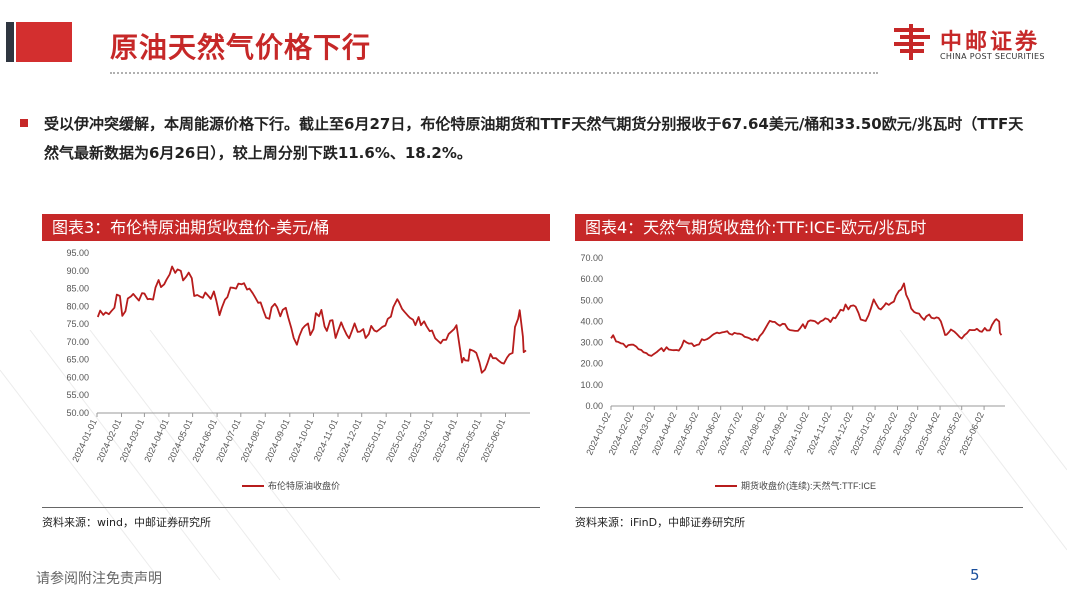  Describe the element at coordinates (10, 42) in the screenshot. I see `top-accent-gray` at that location.